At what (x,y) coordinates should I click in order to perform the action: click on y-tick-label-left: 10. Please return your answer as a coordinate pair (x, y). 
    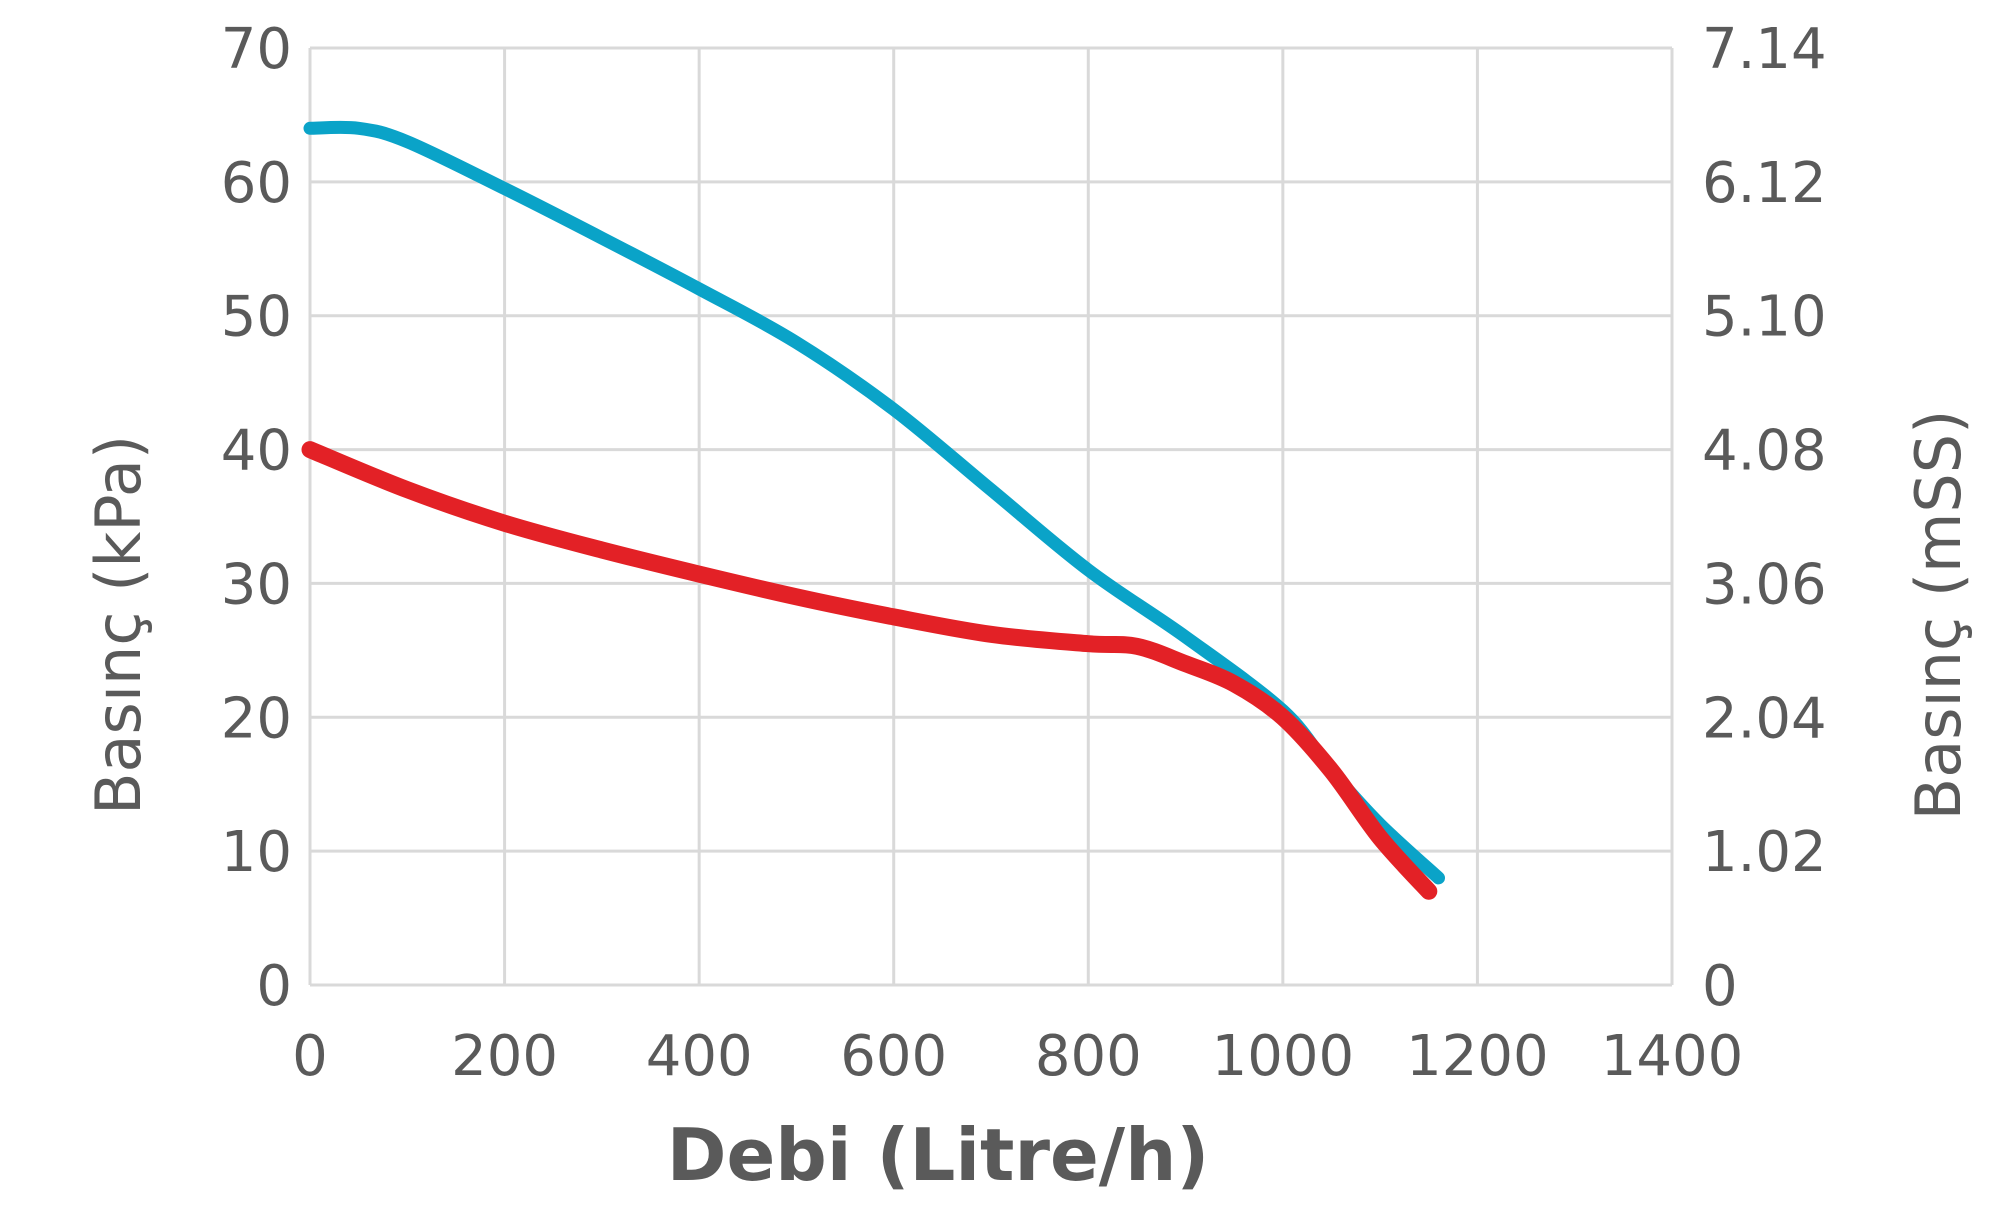
    Looking at the image, I should click on (256, 852).